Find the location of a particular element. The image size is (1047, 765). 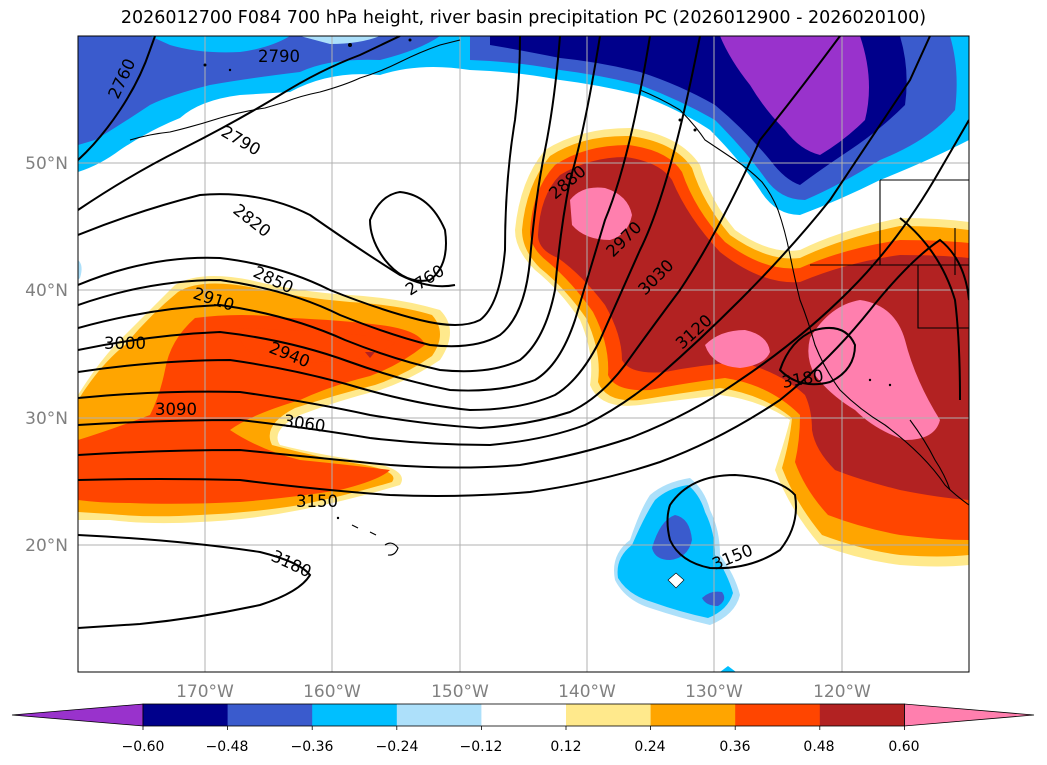

colorbar-tick-label: −0.24 is located at coordinates (397, 747).